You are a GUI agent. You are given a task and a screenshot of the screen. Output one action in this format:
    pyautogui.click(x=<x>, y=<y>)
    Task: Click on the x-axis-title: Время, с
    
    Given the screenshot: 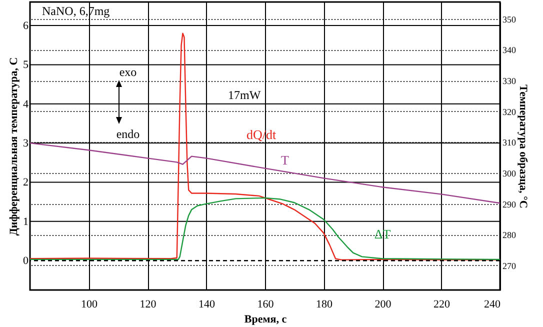 What is the action you would take?
    pyautogui.click(x=265, y=320)
    